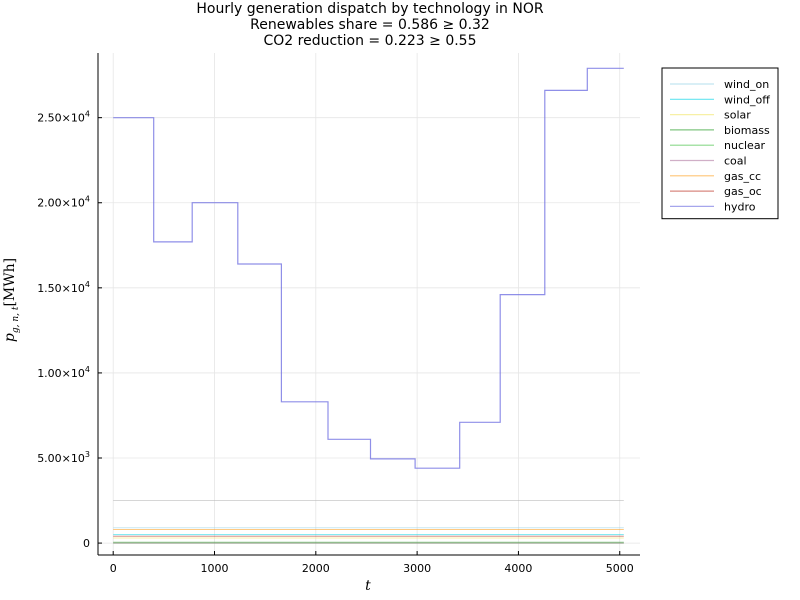 The image size is (800, 600). I want to click on x-tick-label-2: 2000, so click(316, 568).